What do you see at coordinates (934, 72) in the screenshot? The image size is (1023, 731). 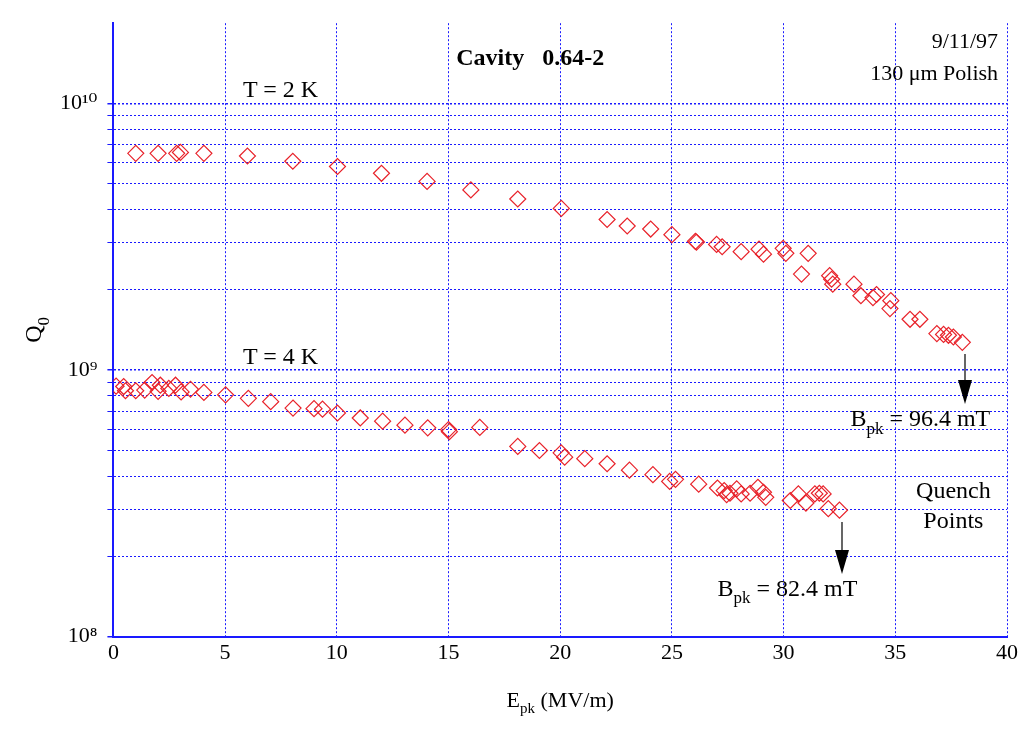 I see `annotation: 130 μm Polish` at bounding box center [934, 72].